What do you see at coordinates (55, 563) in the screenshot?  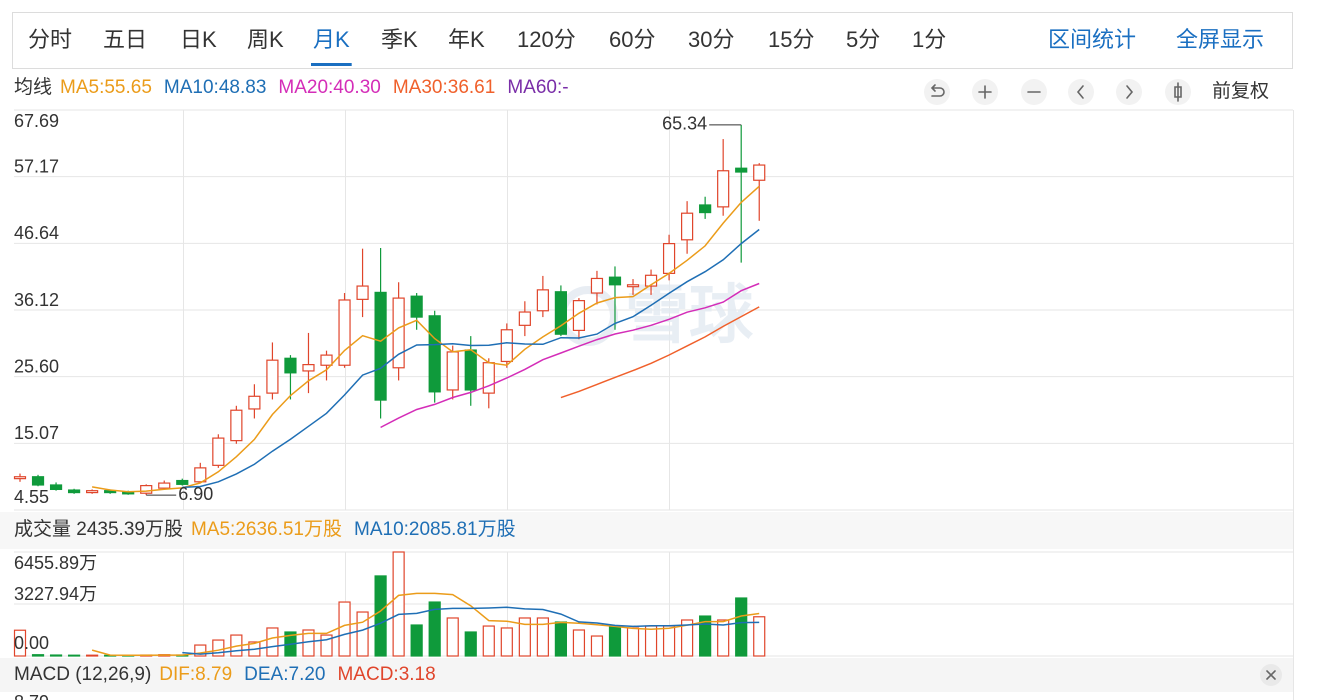 I see `y-tick-label: 6455.89万` at bounding box center [55, 563].